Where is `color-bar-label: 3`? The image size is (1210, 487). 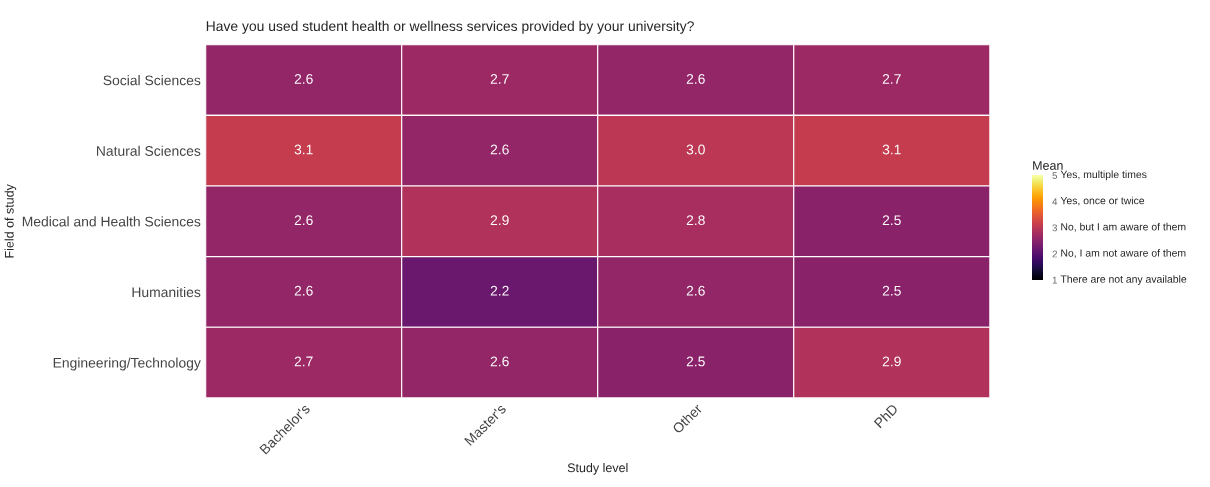
color-bar-label: 3 is located at coordinates (1055, 228).